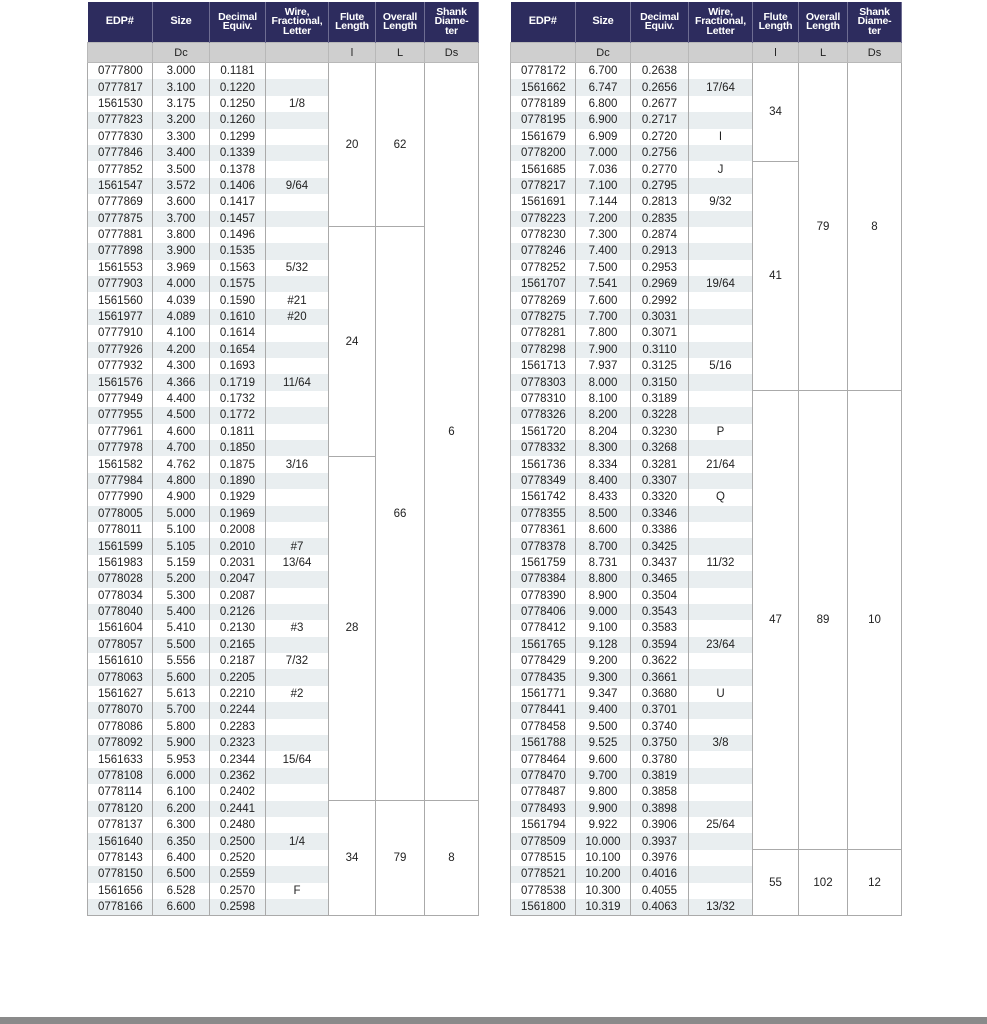 The image size is (987, 1024). What do you see at coordinates (297, 317) in the screenshot?
I see `cell-wire: #20` at bounding box center [297, 317].